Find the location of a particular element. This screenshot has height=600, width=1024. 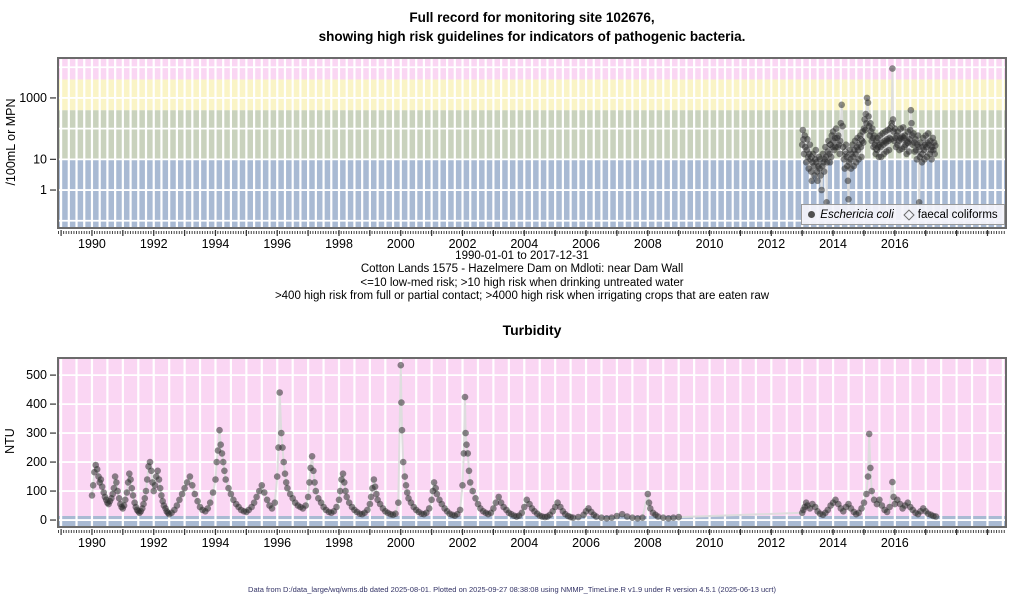

svg-text: 500 is located at coordinates (36, 375).